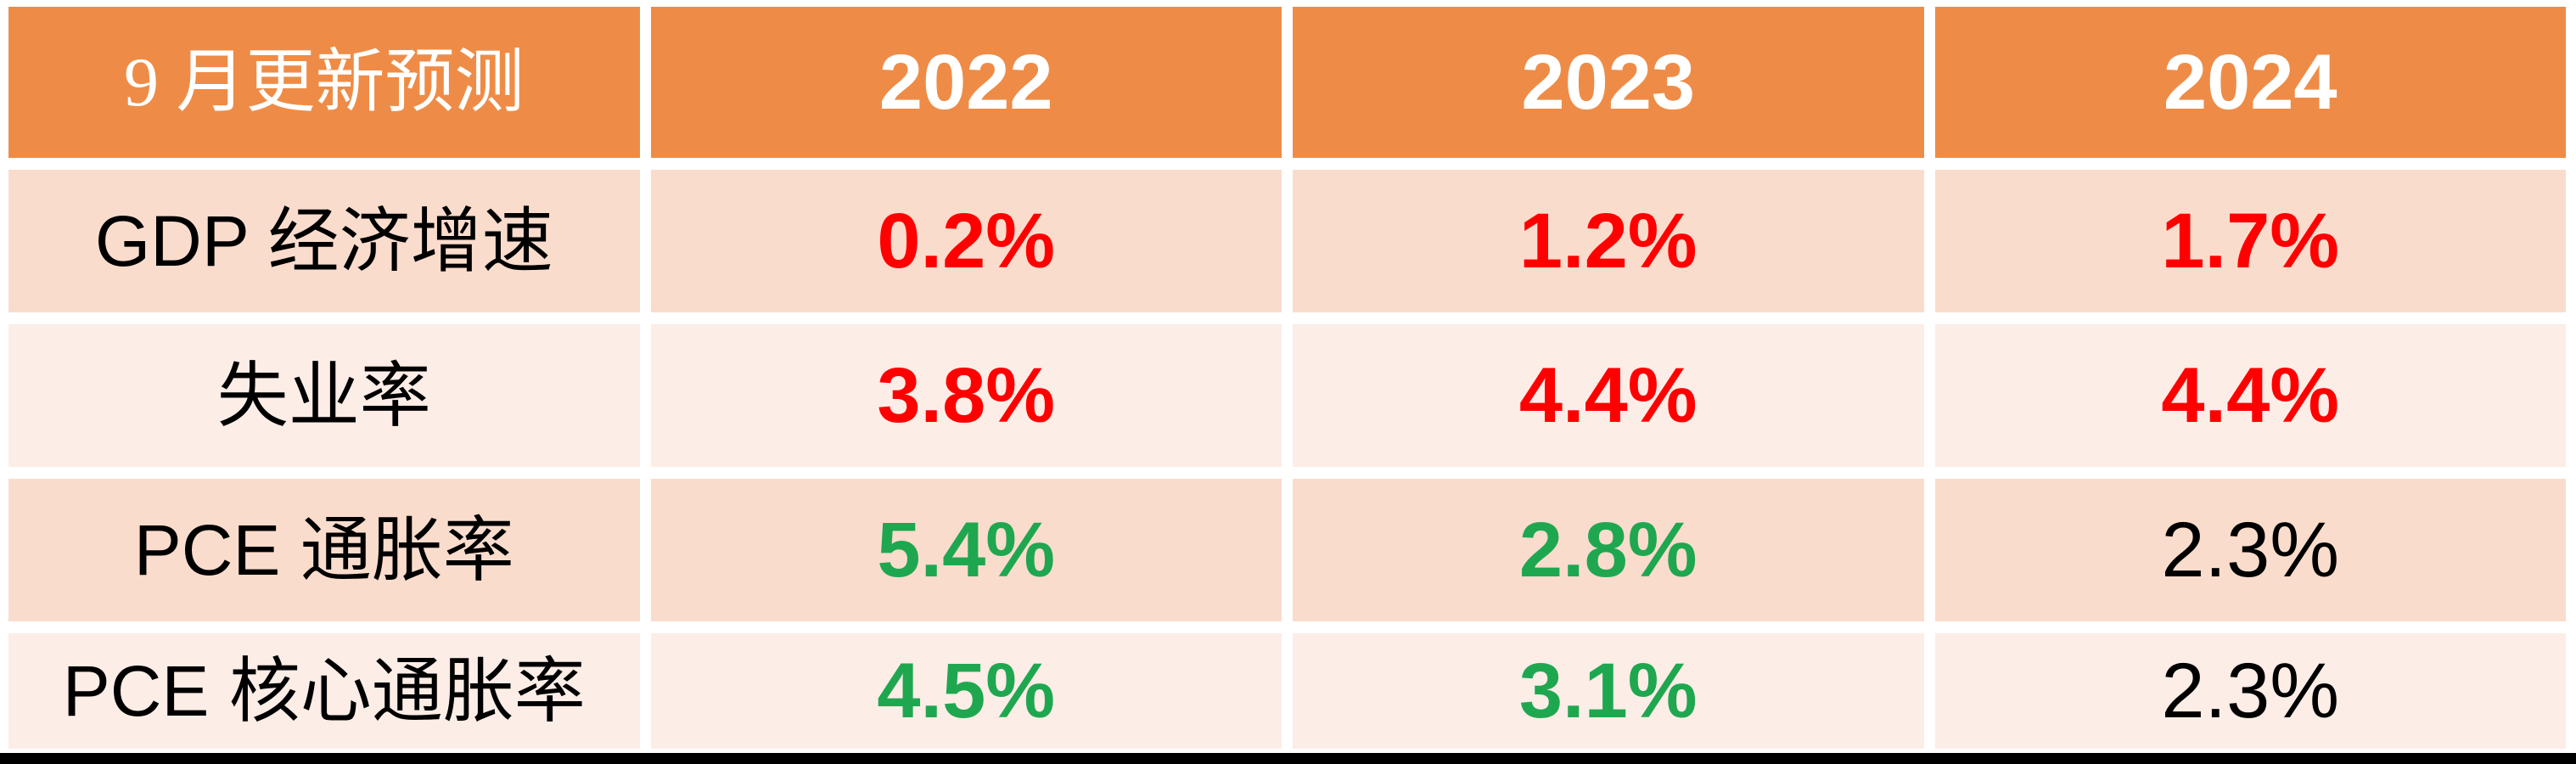  Describe the element at coordinates (1608, 691) in the screenshot. I see `value-cell-corepce-2023: 3.1%` at that location.